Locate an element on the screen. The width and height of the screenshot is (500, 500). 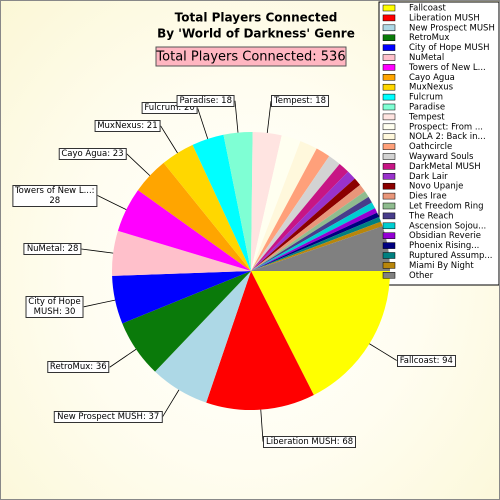
legend-label: MuxNexus is located at coordinates (431, 88).